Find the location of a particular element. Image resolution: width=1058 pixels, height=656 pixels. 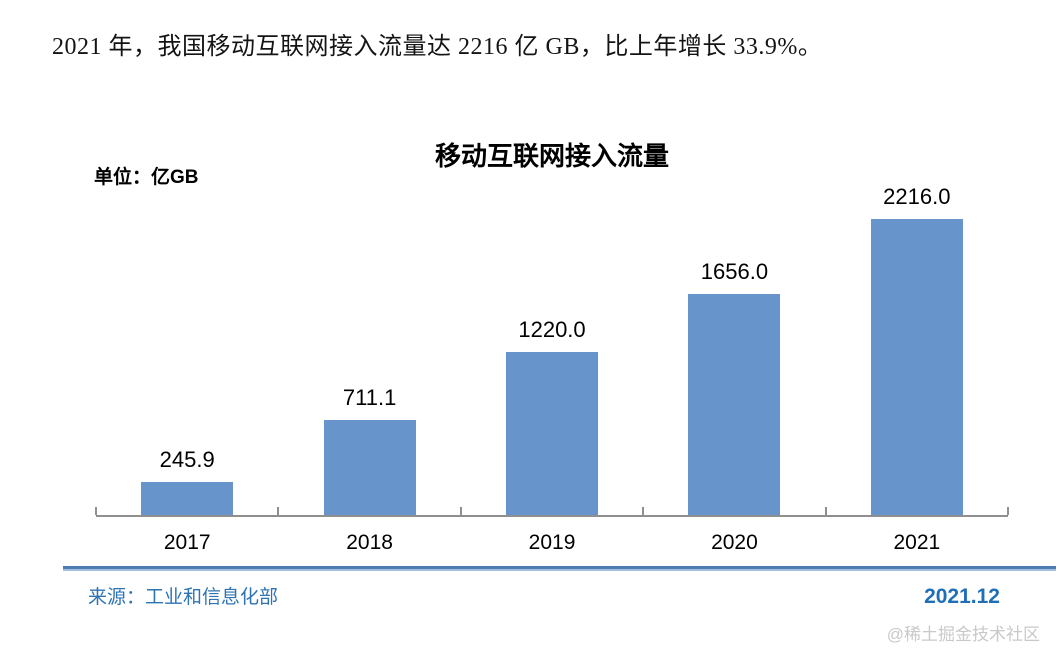

bar-group: 1656.0 is located at coordinates (734, 387).